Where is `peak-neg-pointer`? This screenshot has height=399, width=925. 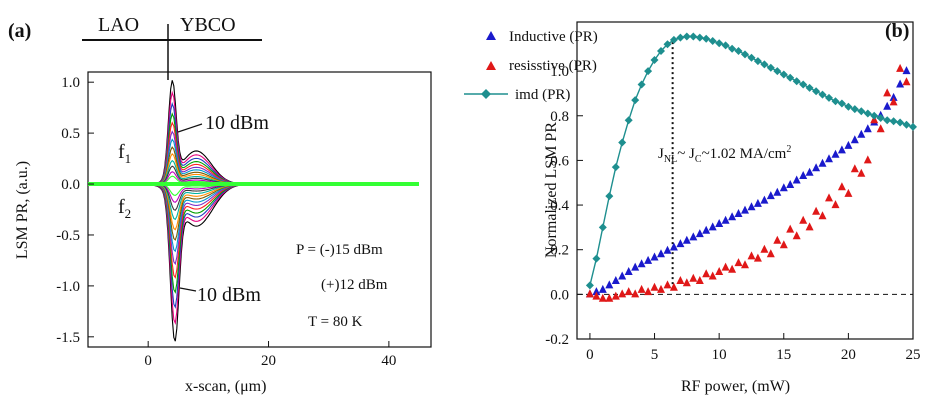 peak-neg-pointer is located at coordinates (188, 289).